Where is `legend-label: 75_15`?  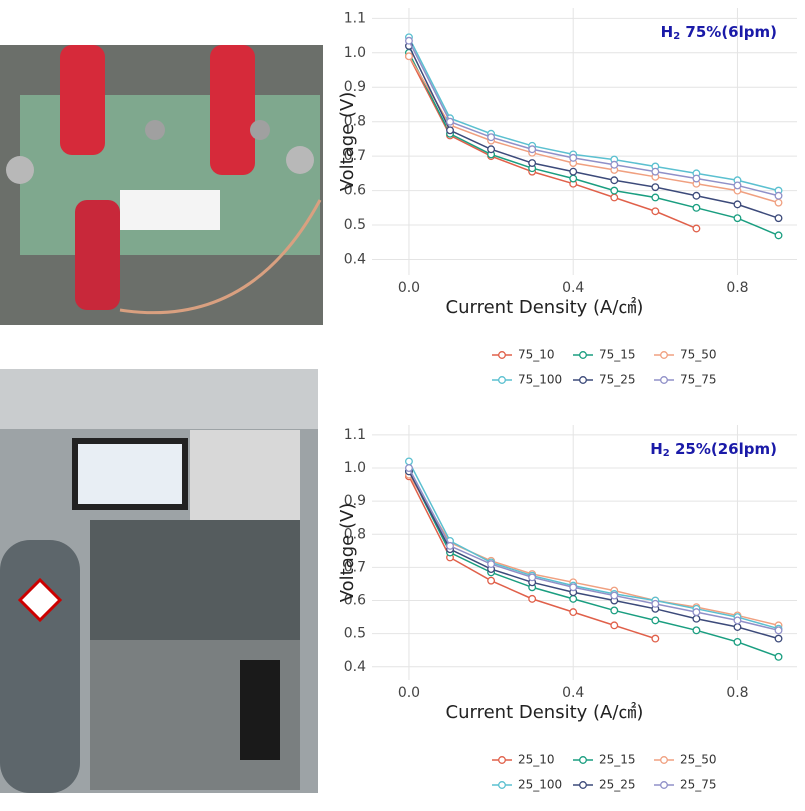
legend-label: 75_15 is located at coordinates (617, 355).